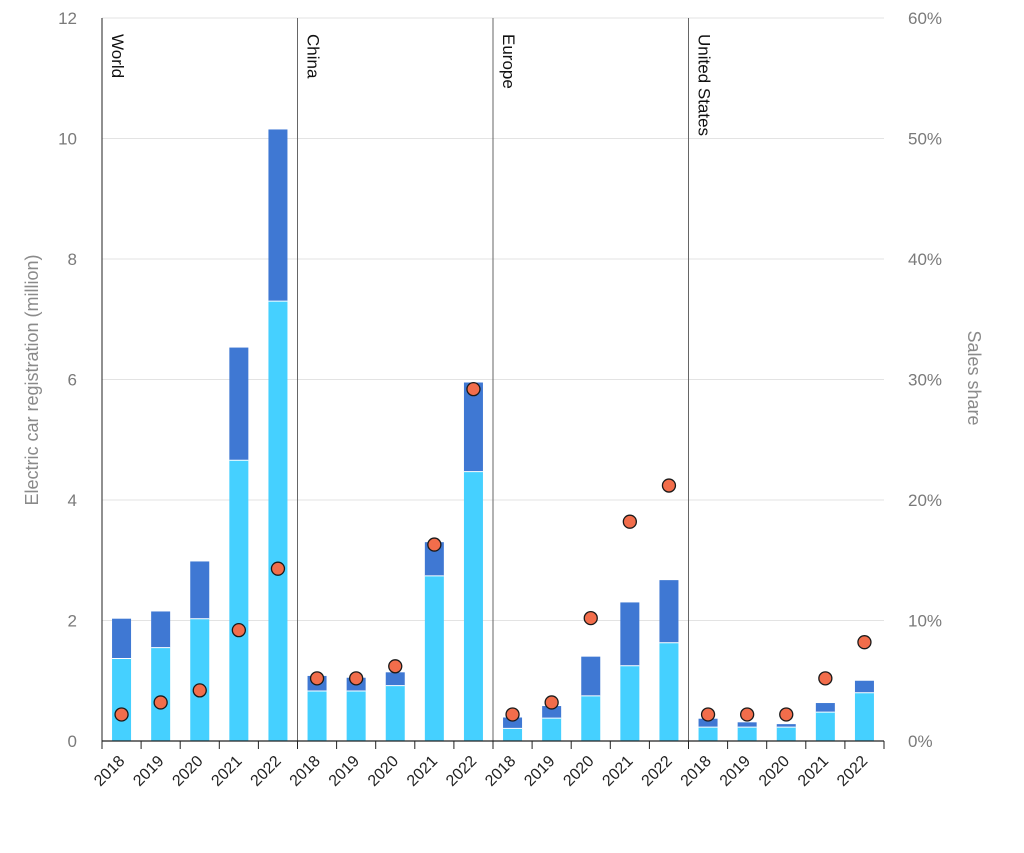 The width and height of the screenshot is (1024, 853). Describe the element at coordinates (925, 621) in the screenshot. I see `y2-tick-label: 10%` at that location.